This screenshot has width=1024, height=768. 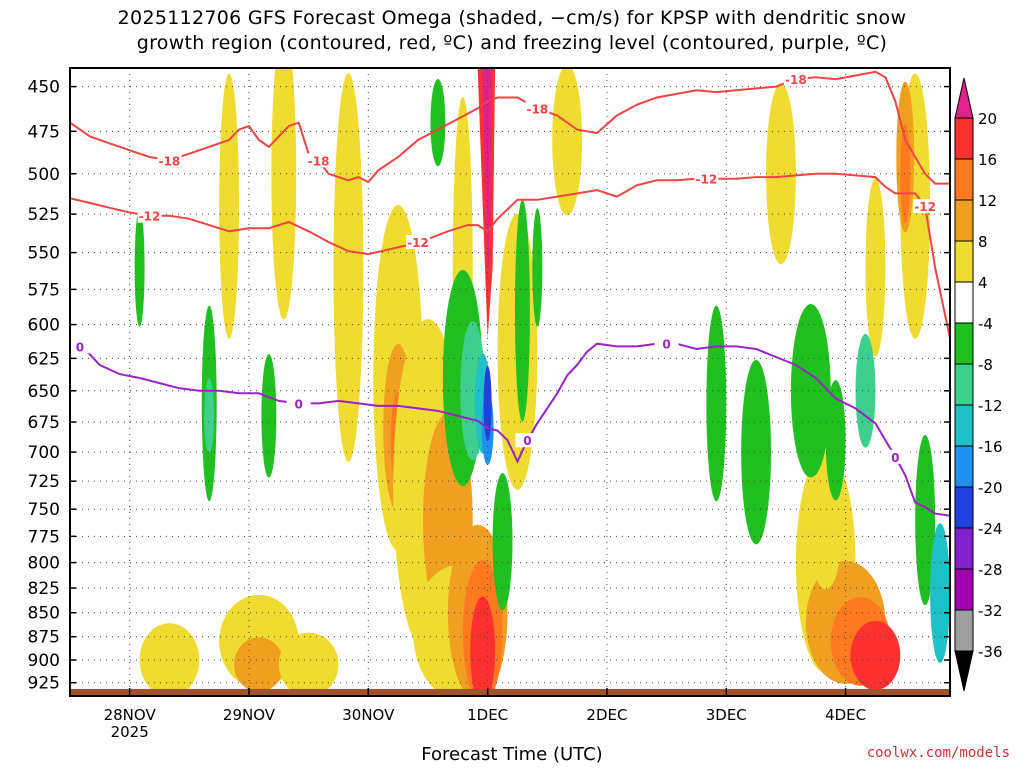 I want to click on y-tick-label-500: 500, so click(x=44, y=175).